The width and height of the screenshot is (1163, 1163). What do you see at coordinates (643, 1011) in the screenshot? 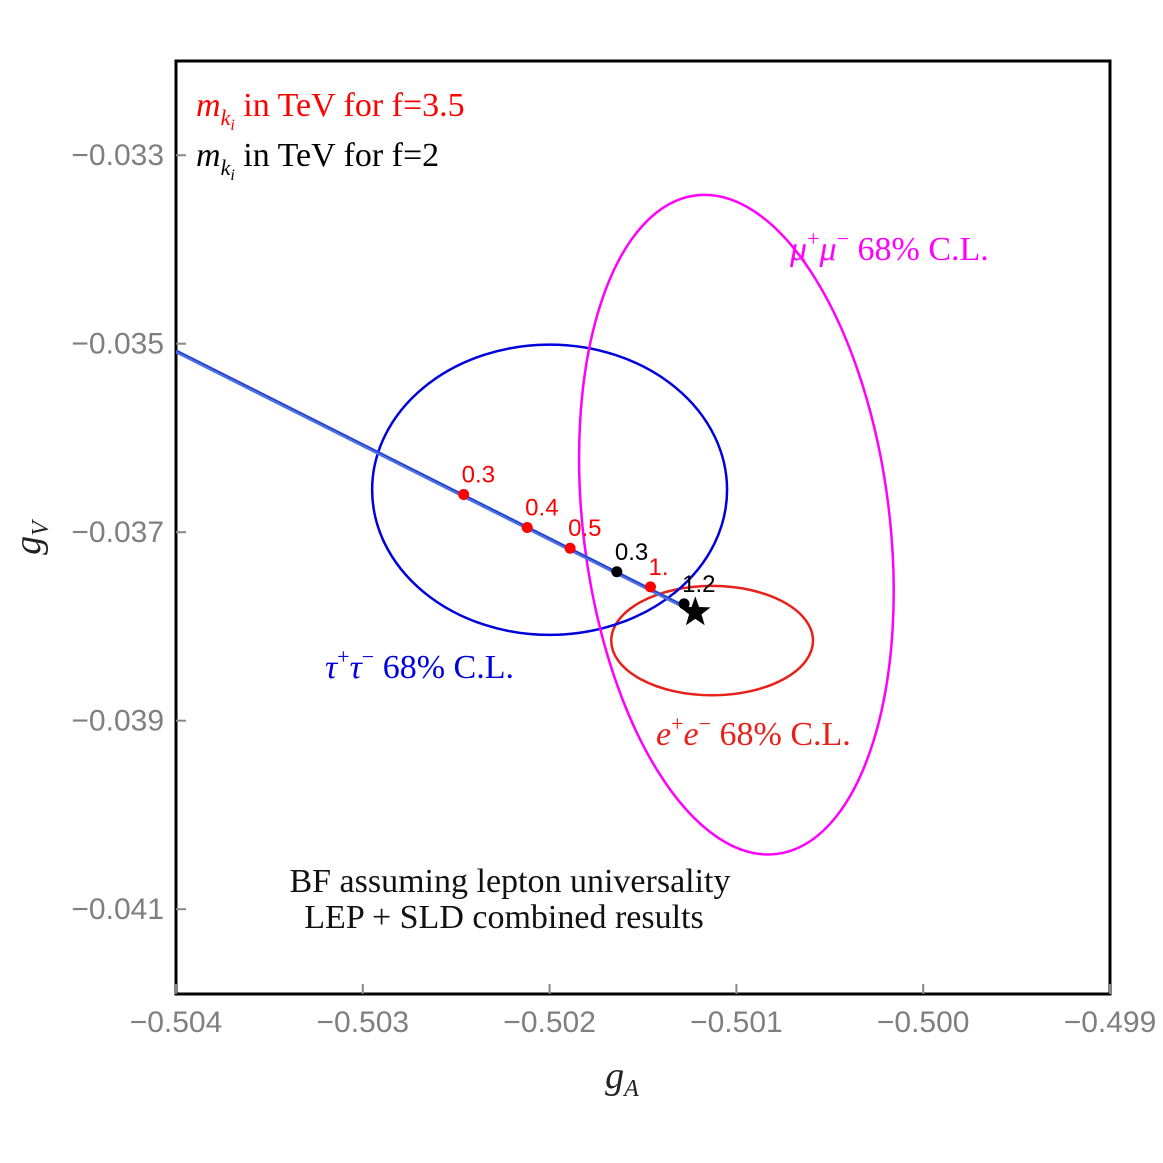
I see `x-axis: −0.504 −0.503 −0.502 −0.501 −0.500 −0.499` at bounding box center [643, 1011].